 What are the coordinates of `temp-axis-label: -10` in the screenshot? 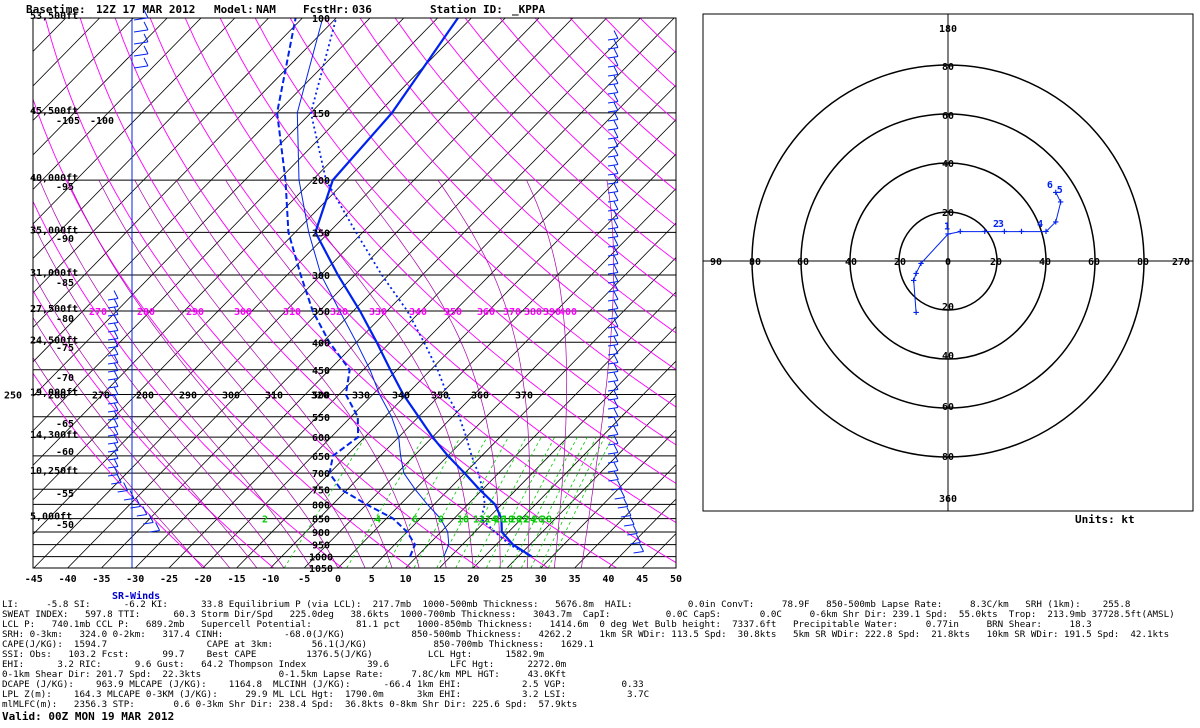 It's located at (270, 579).